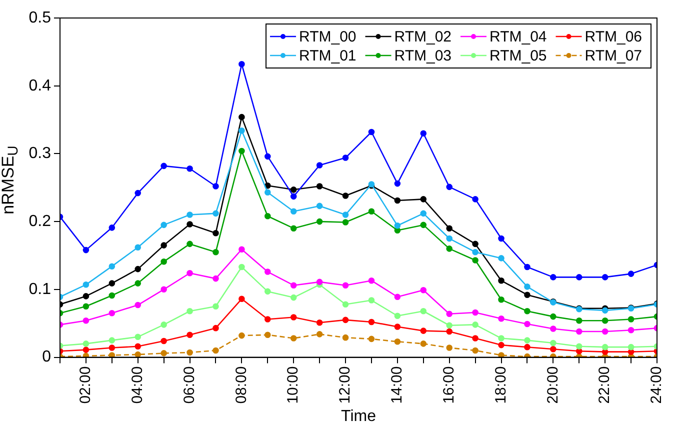  I want to click on x-tick-label: 18:00, so click(501, 385).